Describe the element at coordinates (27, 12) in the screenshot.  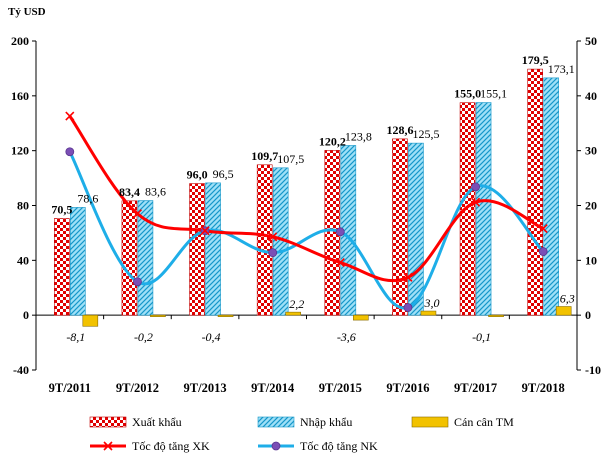
I see `unit-label: Tỷ USD` at that location.